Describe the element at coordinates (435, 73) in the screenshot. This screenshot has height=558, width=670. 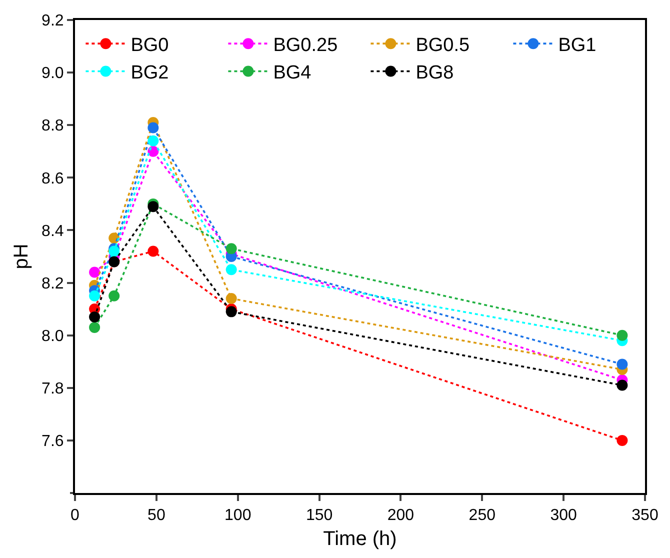
I see `legend-label: BG8` at that location.